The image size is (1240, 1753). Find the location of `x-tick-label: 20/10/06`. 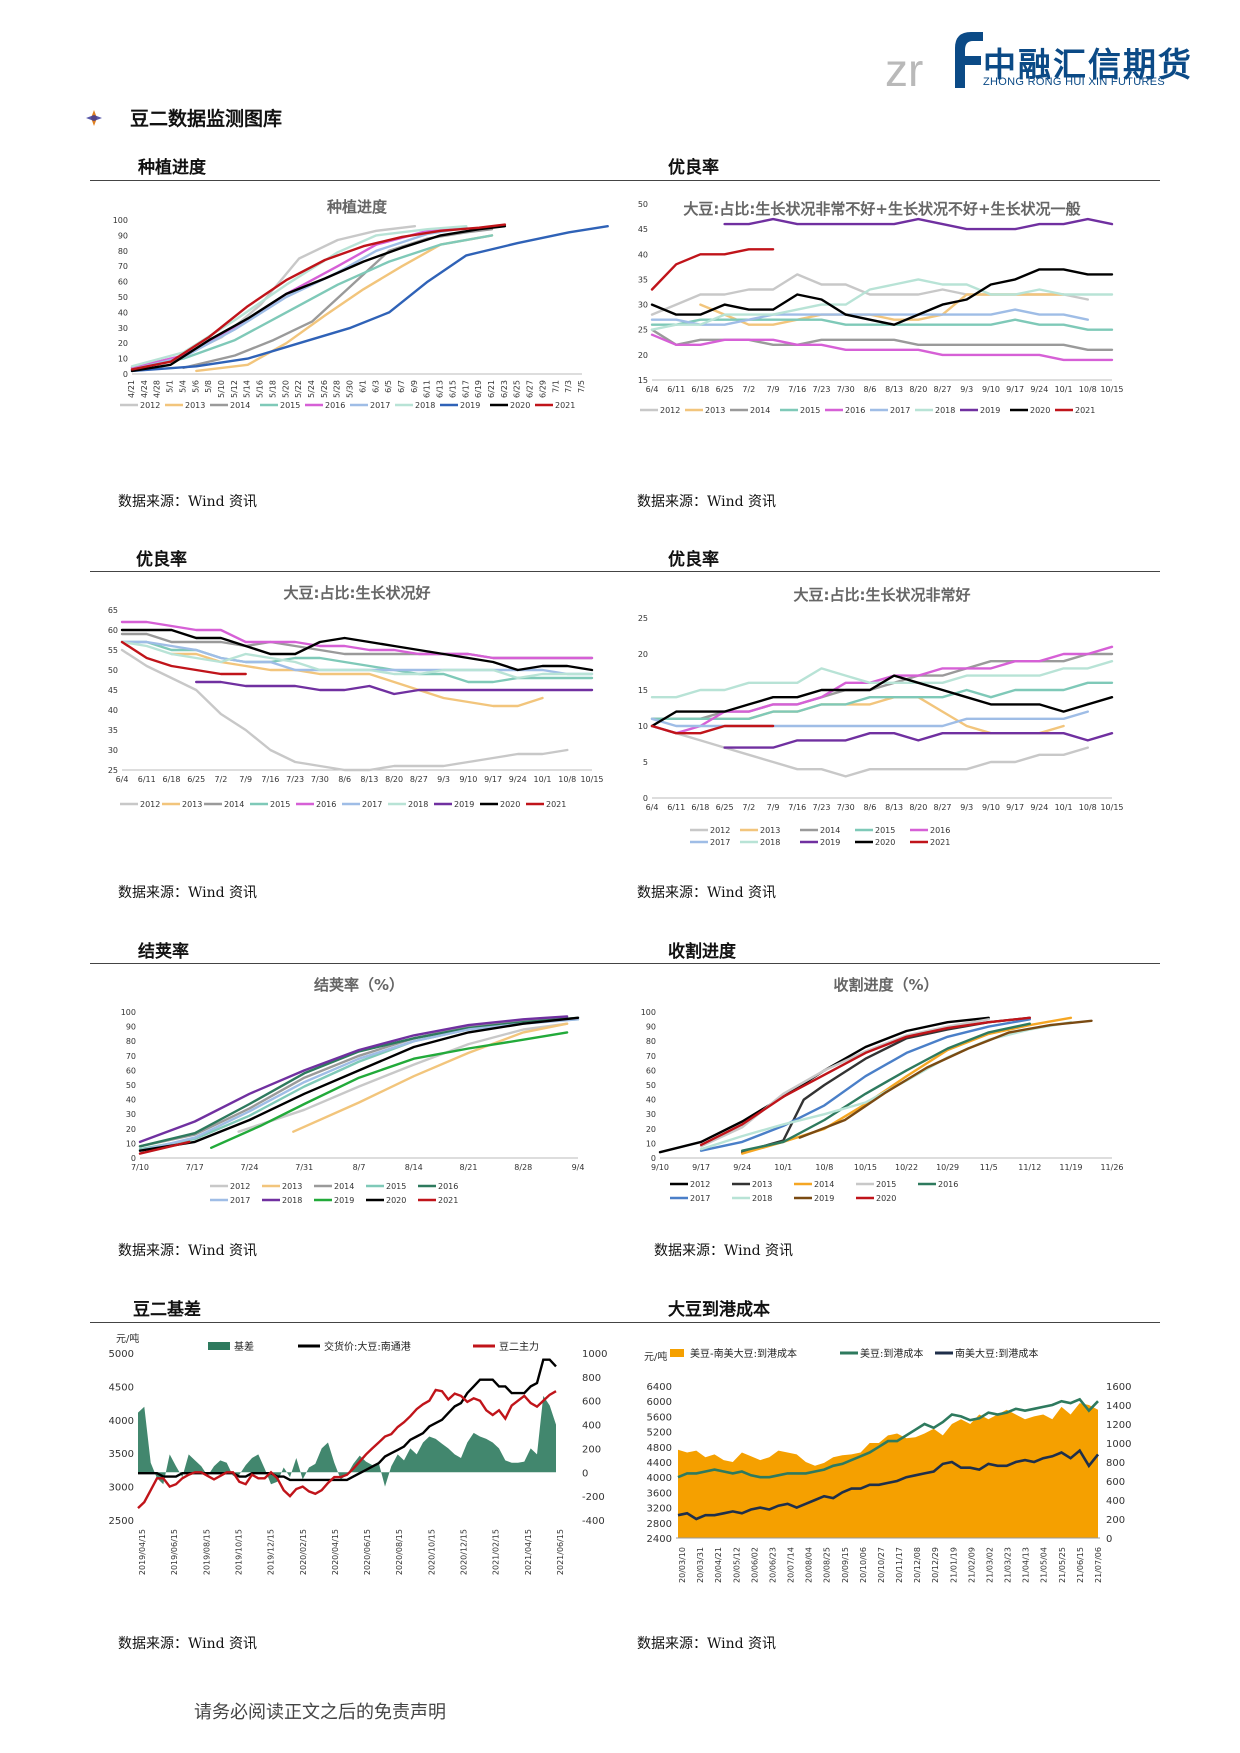

x-tick-label: 20/10/06 is located at coordinates (863, 1565).